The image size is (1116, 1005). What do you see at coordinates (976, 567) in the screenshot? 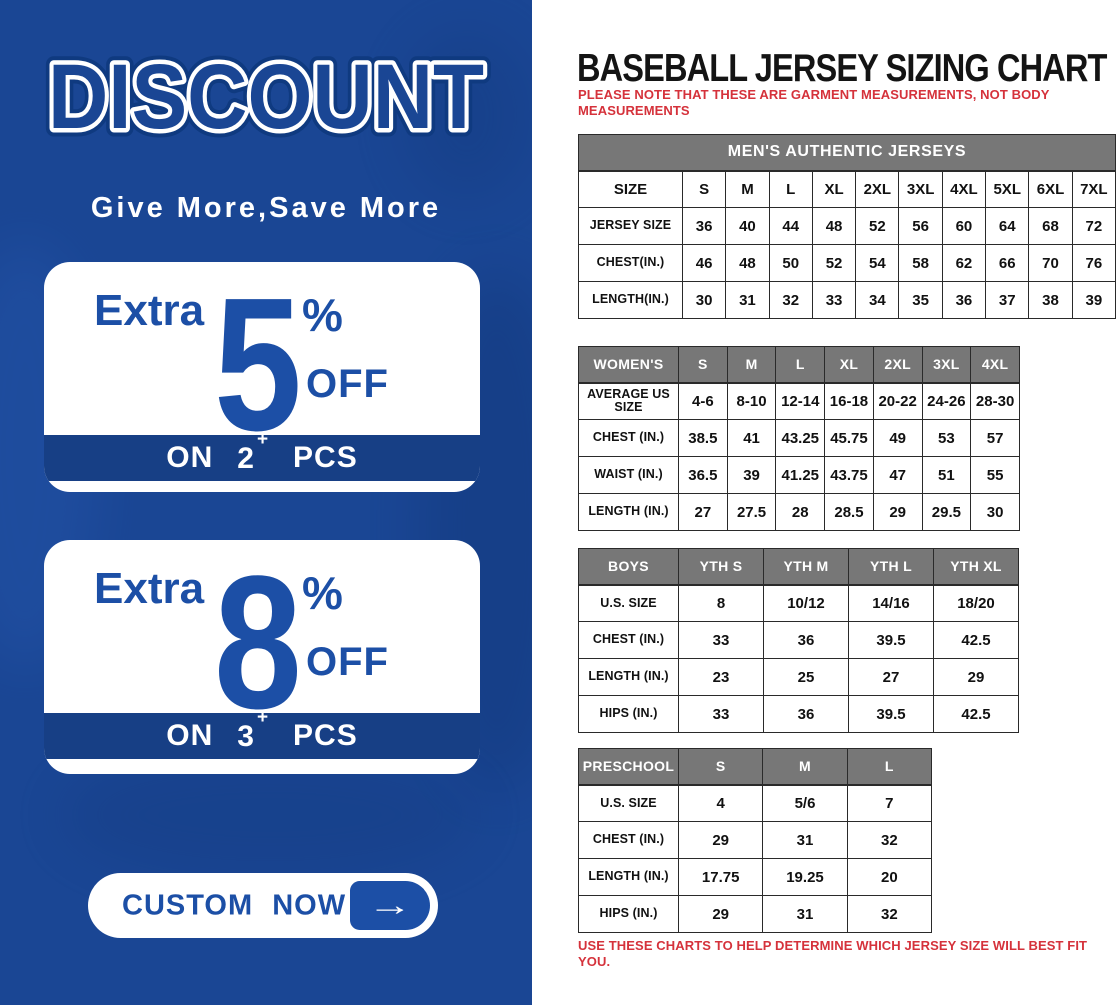
I see `table-header-cell: YTH XL` at bounding box center [976, 567].